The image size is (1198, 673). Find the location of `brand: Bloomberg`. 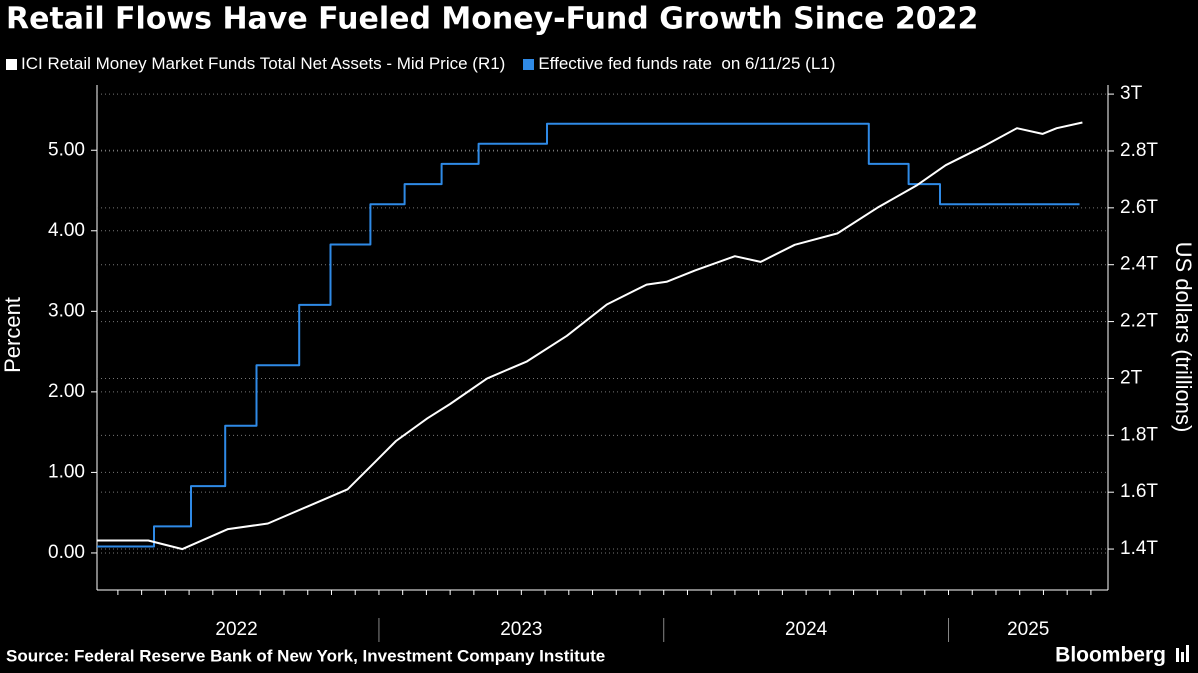

brand: Bloomberg is located at coordinates (1110, 655).